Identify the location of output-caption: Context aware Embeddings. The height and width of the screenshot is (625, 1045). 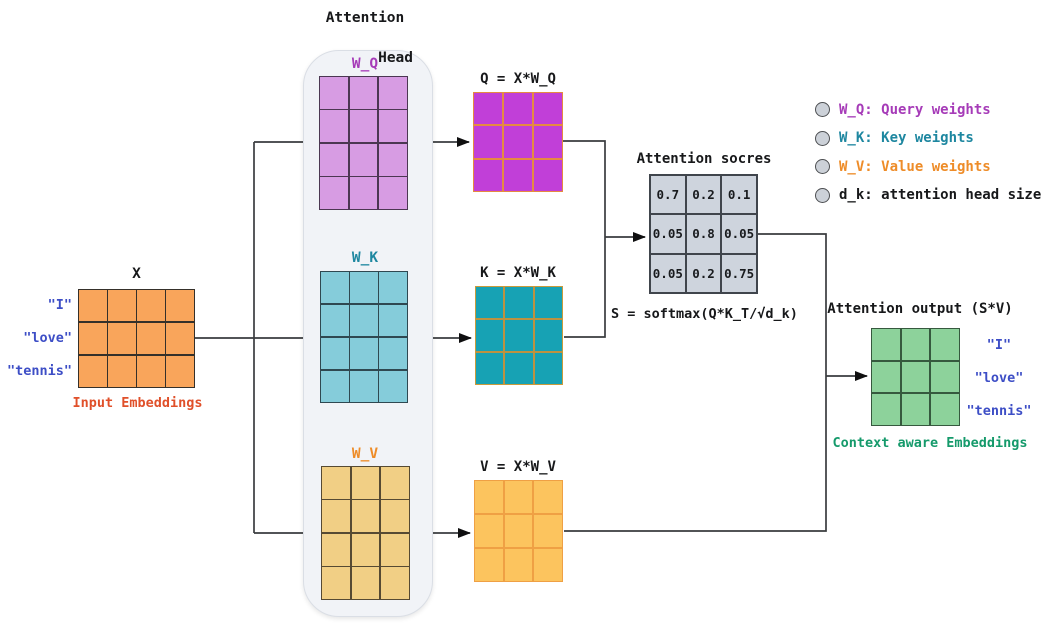
(930, 443).